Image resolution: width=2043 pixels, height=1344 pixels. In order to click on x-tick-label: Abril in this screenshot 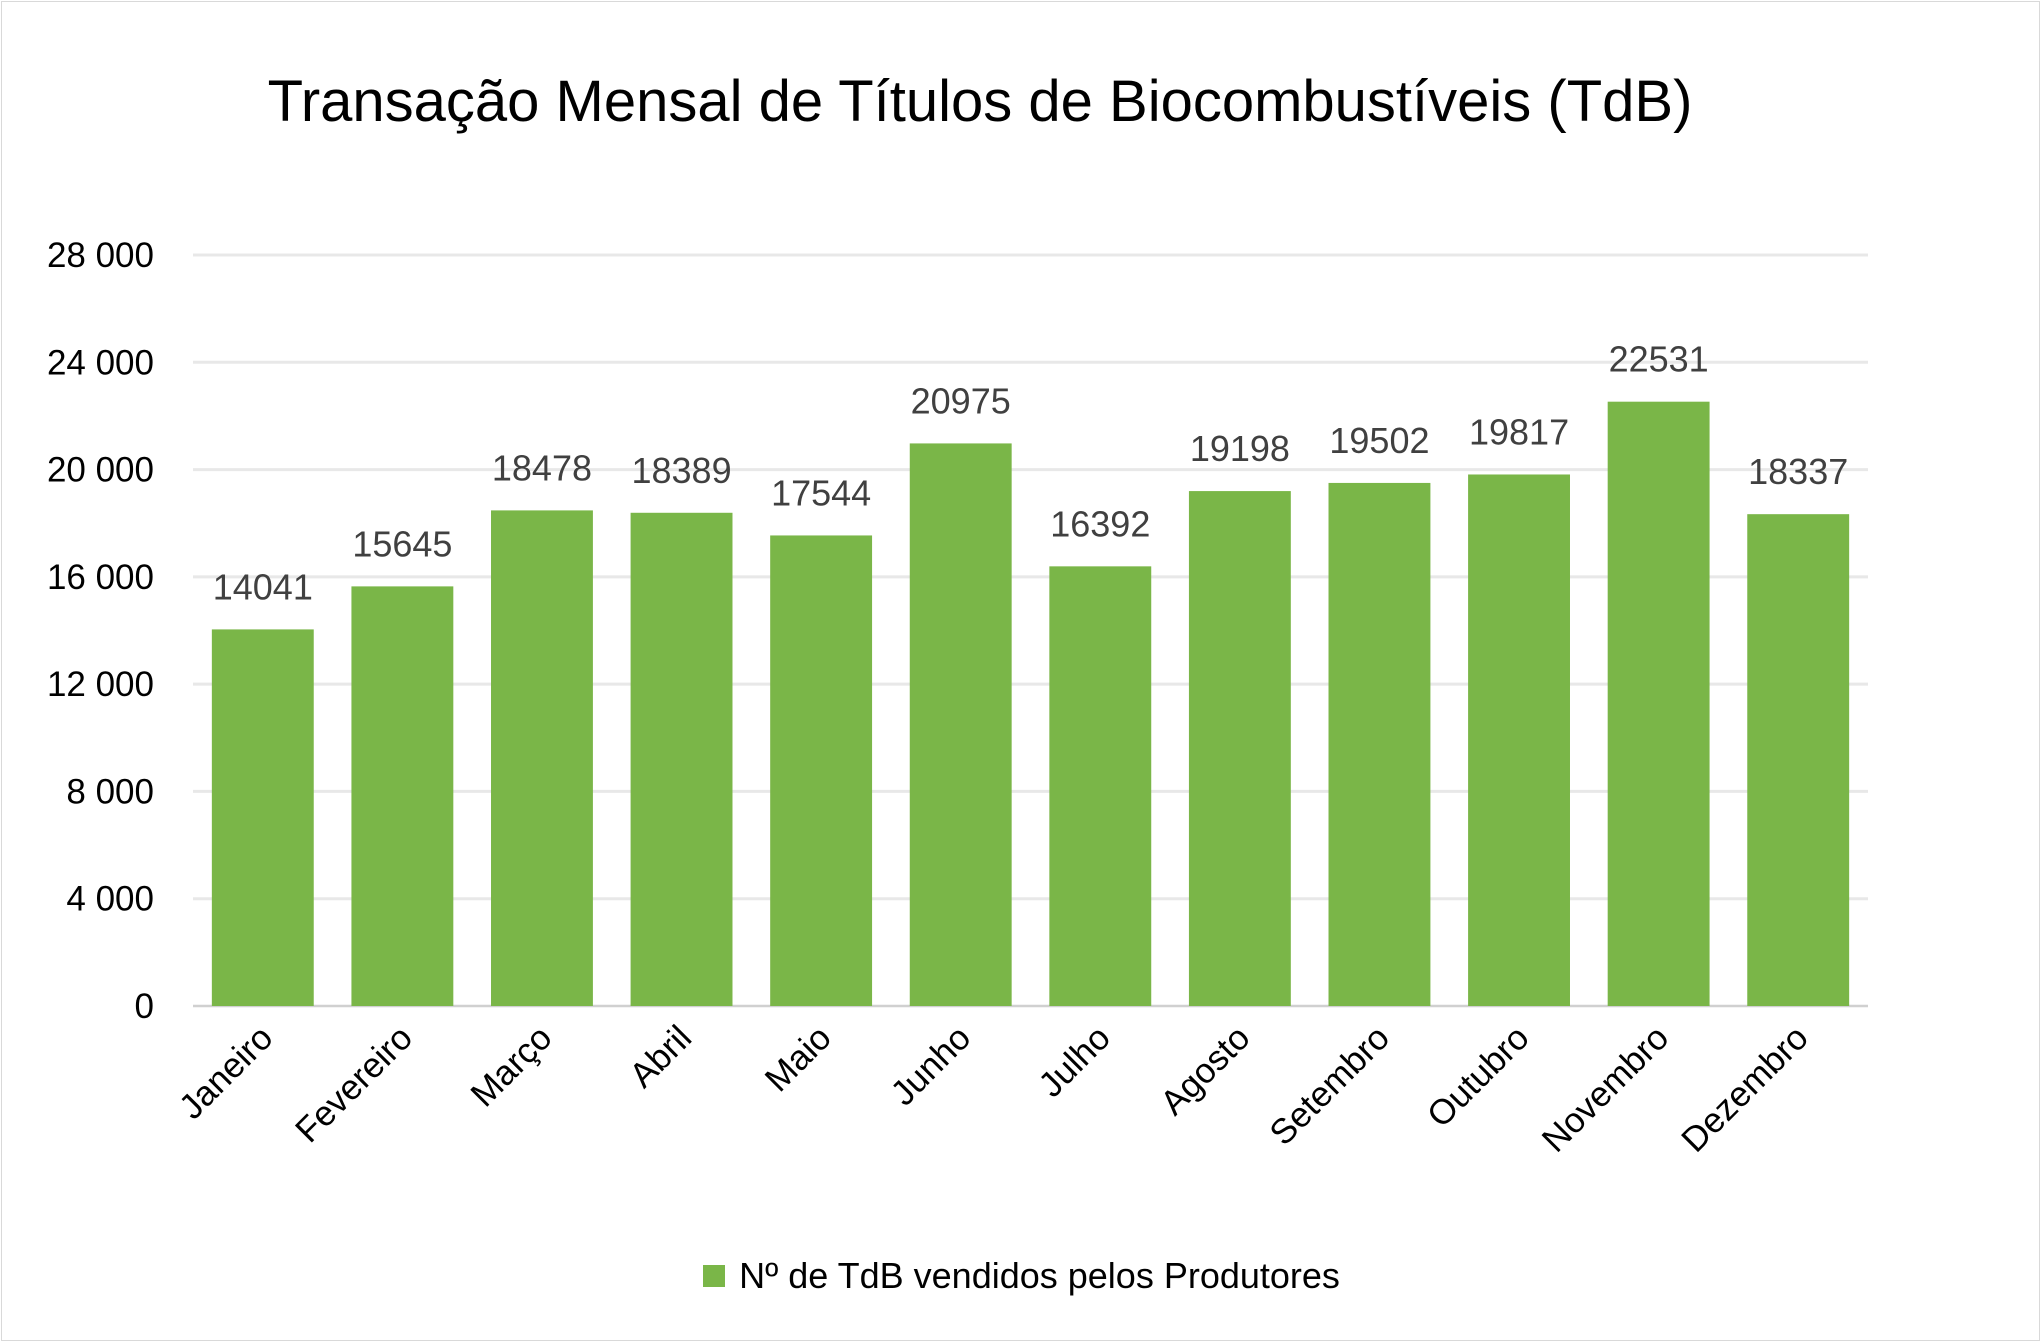, I will do `click(660, 1056)`.